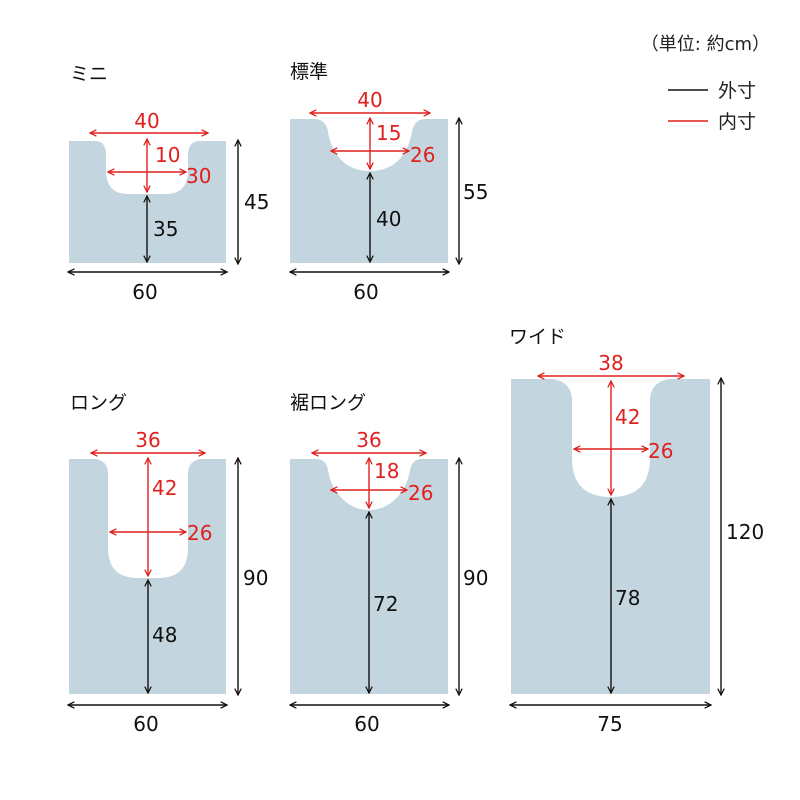 The height and width of the screenshot is (800, 800). I want to click on unit-note: （単位: 約cm）, so click(705, 44).